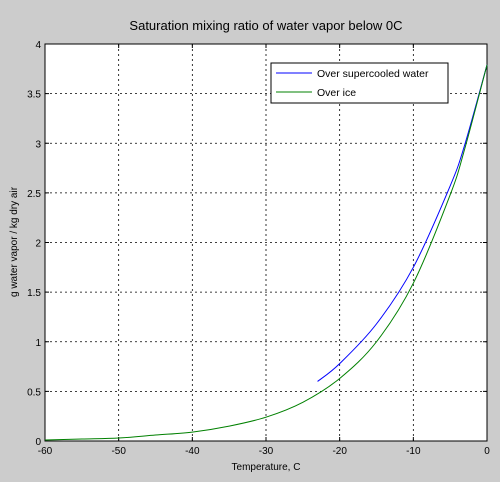 Image resolution: width=500 pixels, height=482 pixels. I want to click on y-tick-label: 2, so click(38, 244).